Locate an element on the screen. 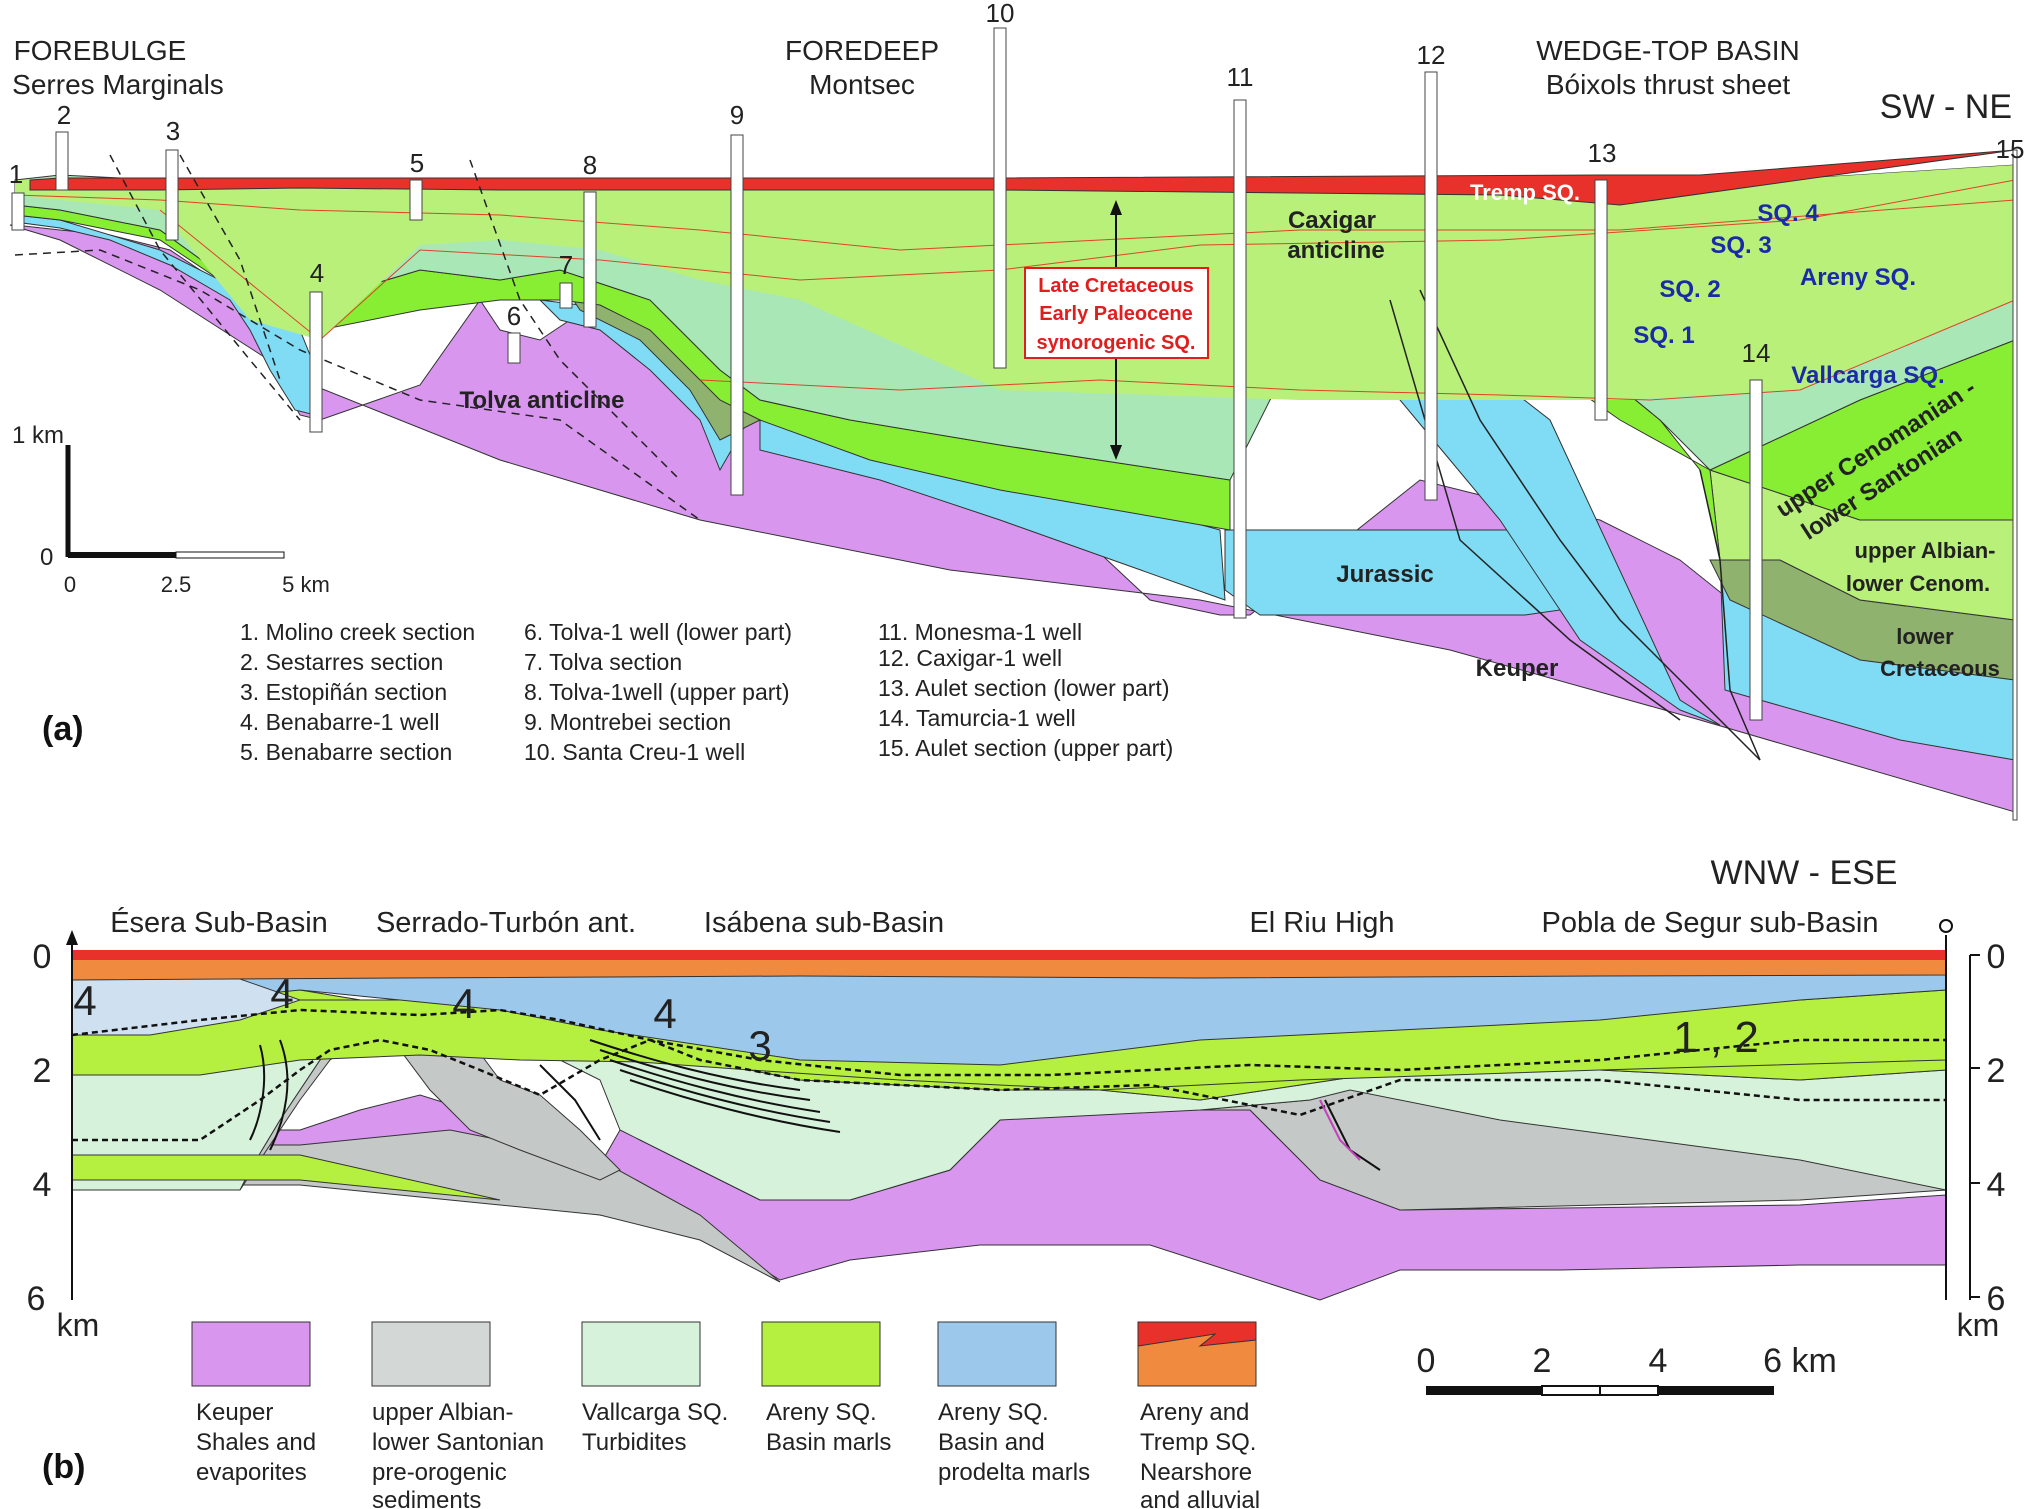 The height and width of the screenshot is (1509, 2029). panel-label-a: (a) is located at coordinates (63, 729).